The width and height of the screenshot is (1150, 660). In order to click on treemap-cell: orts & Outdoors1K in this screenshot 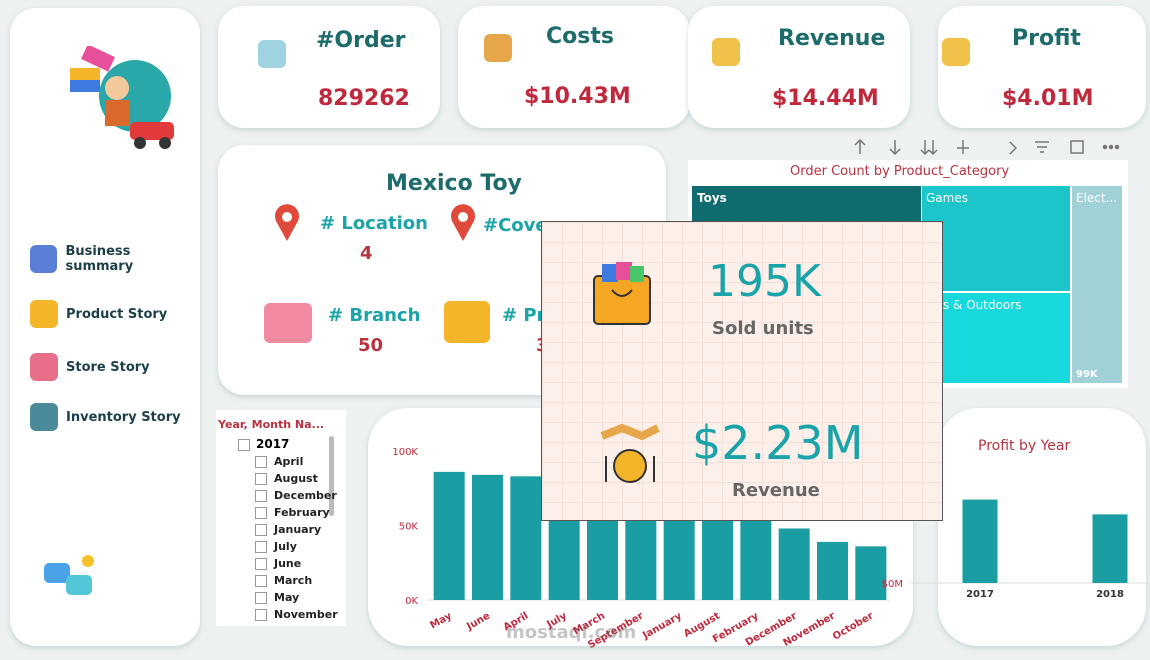, I will do `click(996, 338)`.